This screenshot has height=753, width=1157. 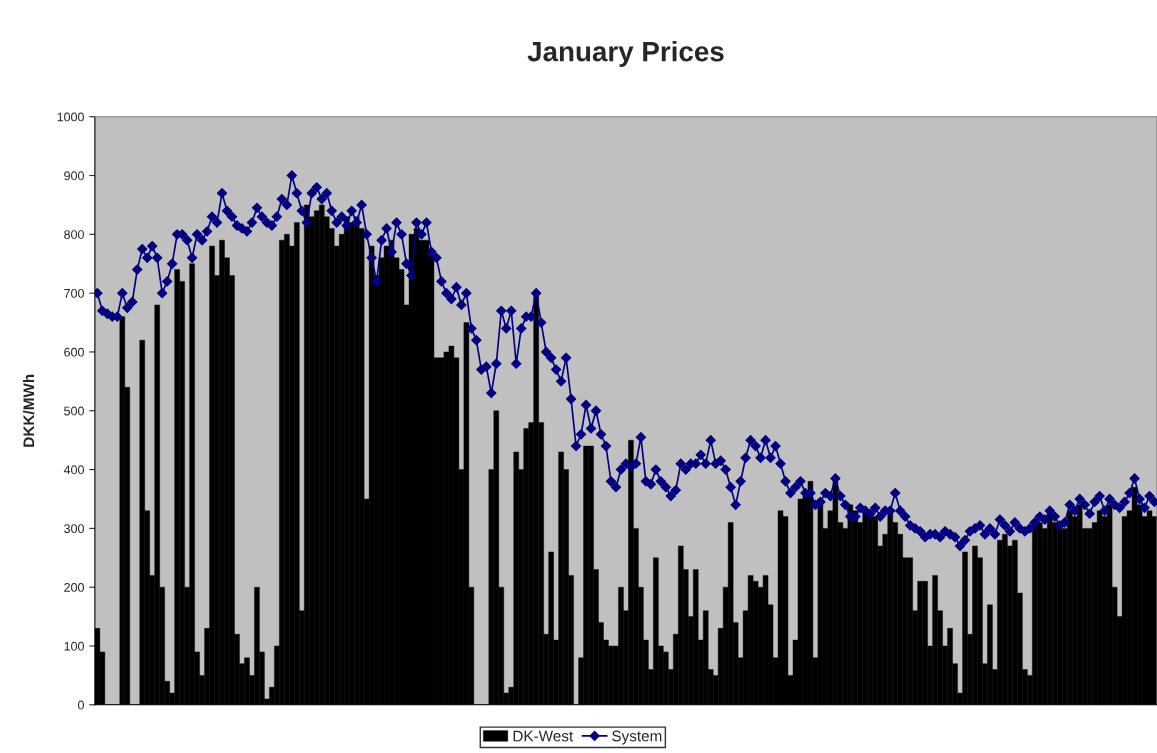 I want to click on y-axis-title: DKK/MWh, so click(x=28, y=410).